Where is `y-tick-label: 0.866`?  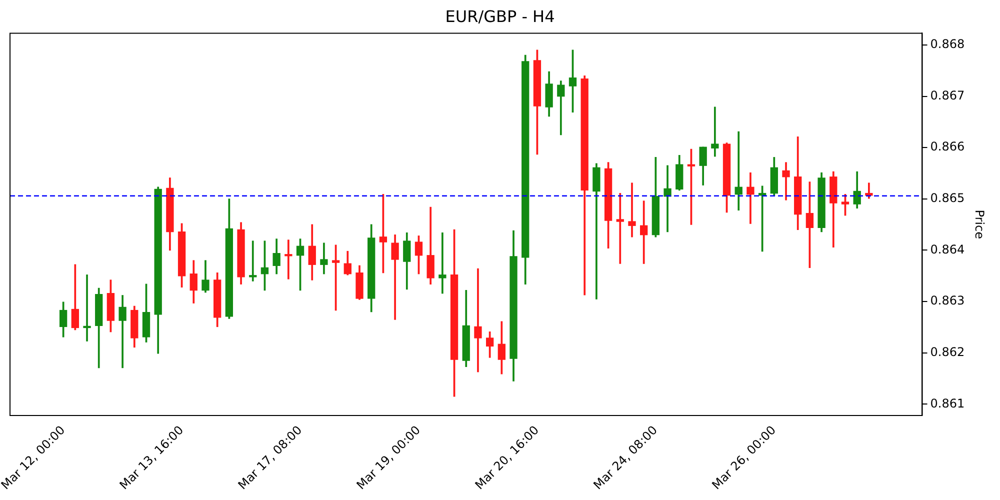 y-tick-label: 0.866 is located at coordinates (947, 147).